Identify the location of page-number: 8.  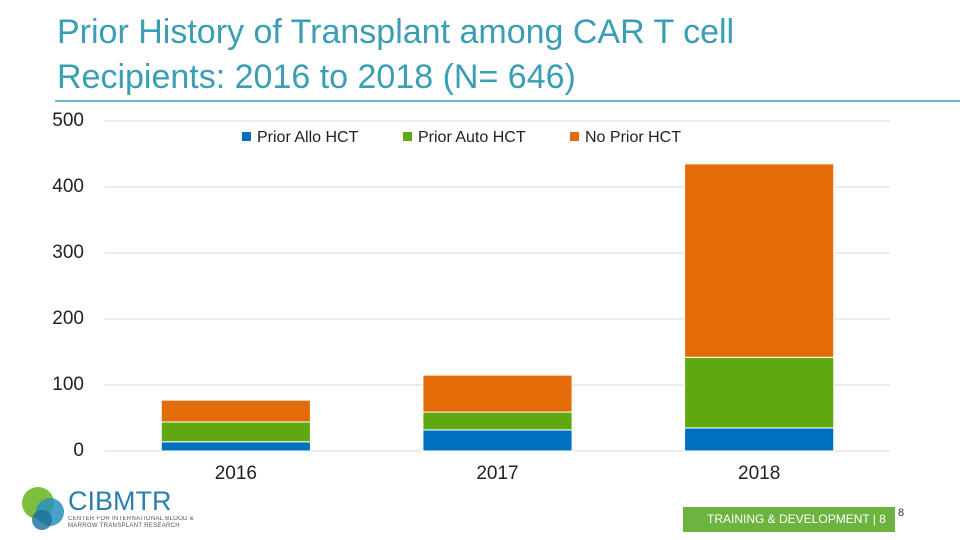
(901, 513).